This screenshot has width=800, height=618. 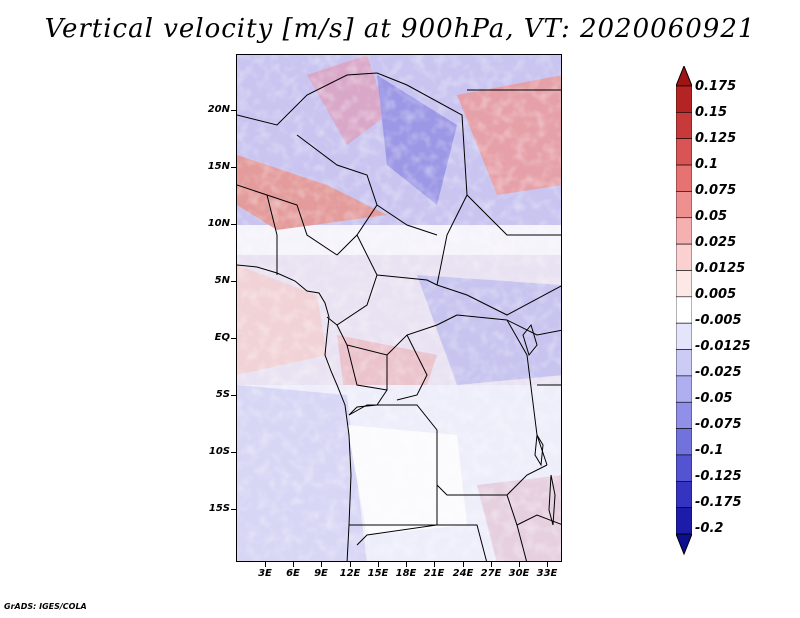 What do you see at coordinates (491, 573) in the screenshot?
I see `lon-label: 27E` at bounding box center [491, 573].